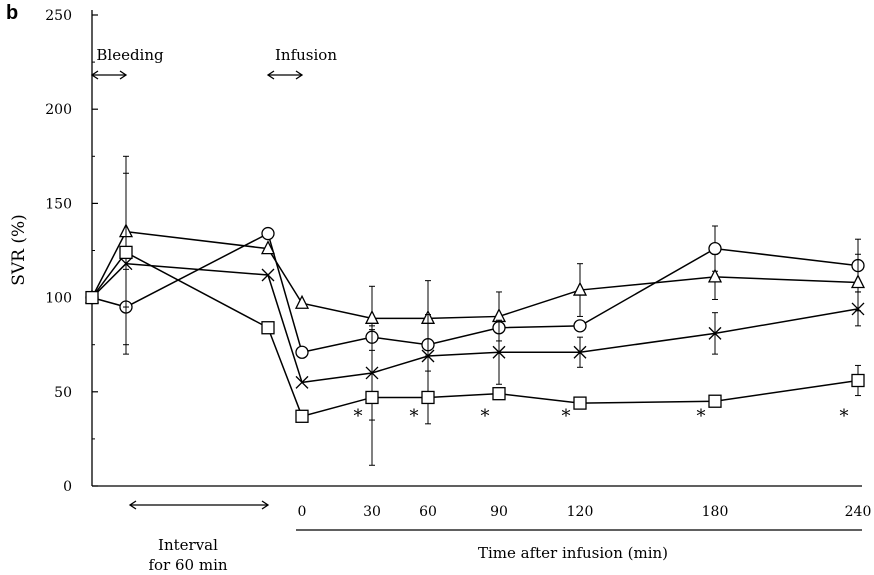 The height and width of the screenshot is (575, 874). I want to click on interval-label-line2: for 60 min, so click(187, 565).